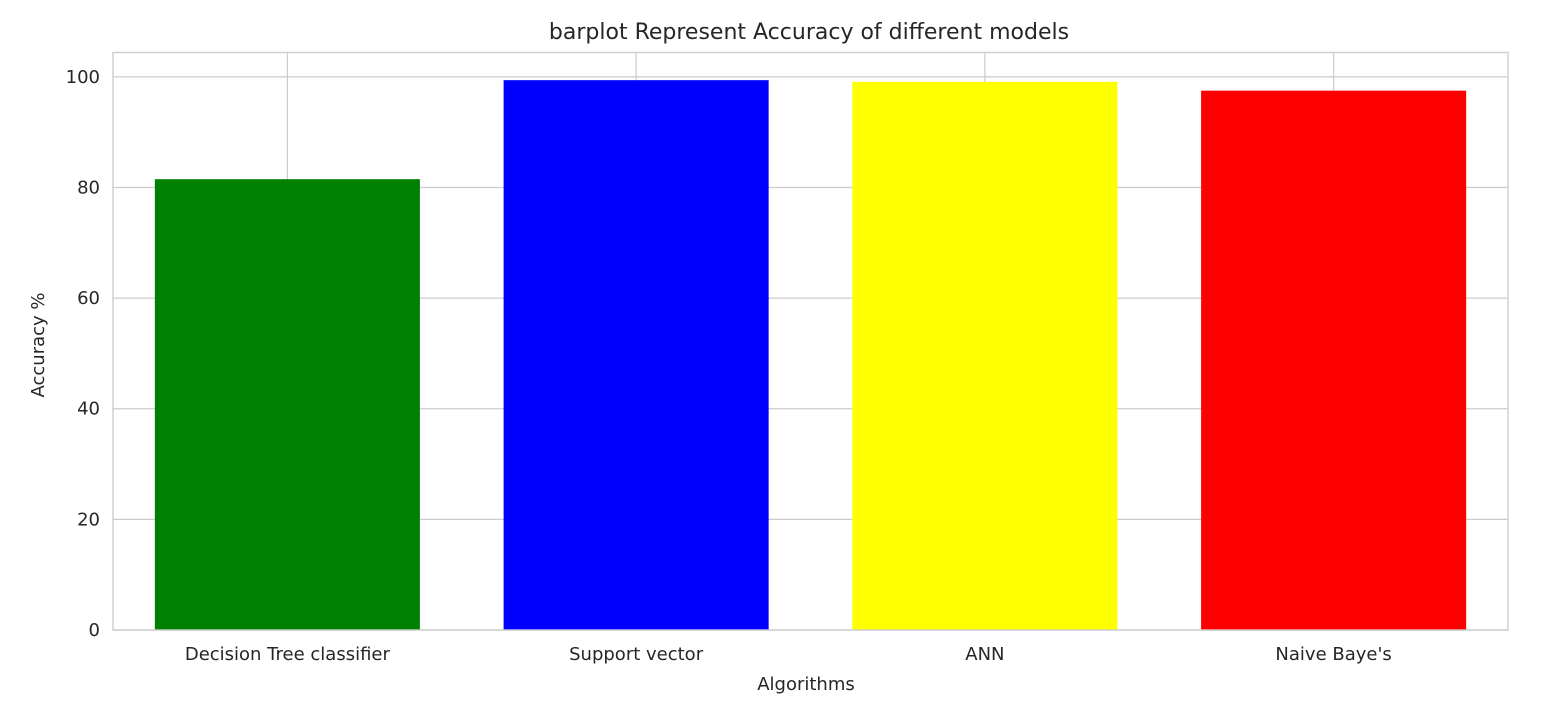  I want to click on x-tick-label: Decision Tree classifier, so click(288, 654).